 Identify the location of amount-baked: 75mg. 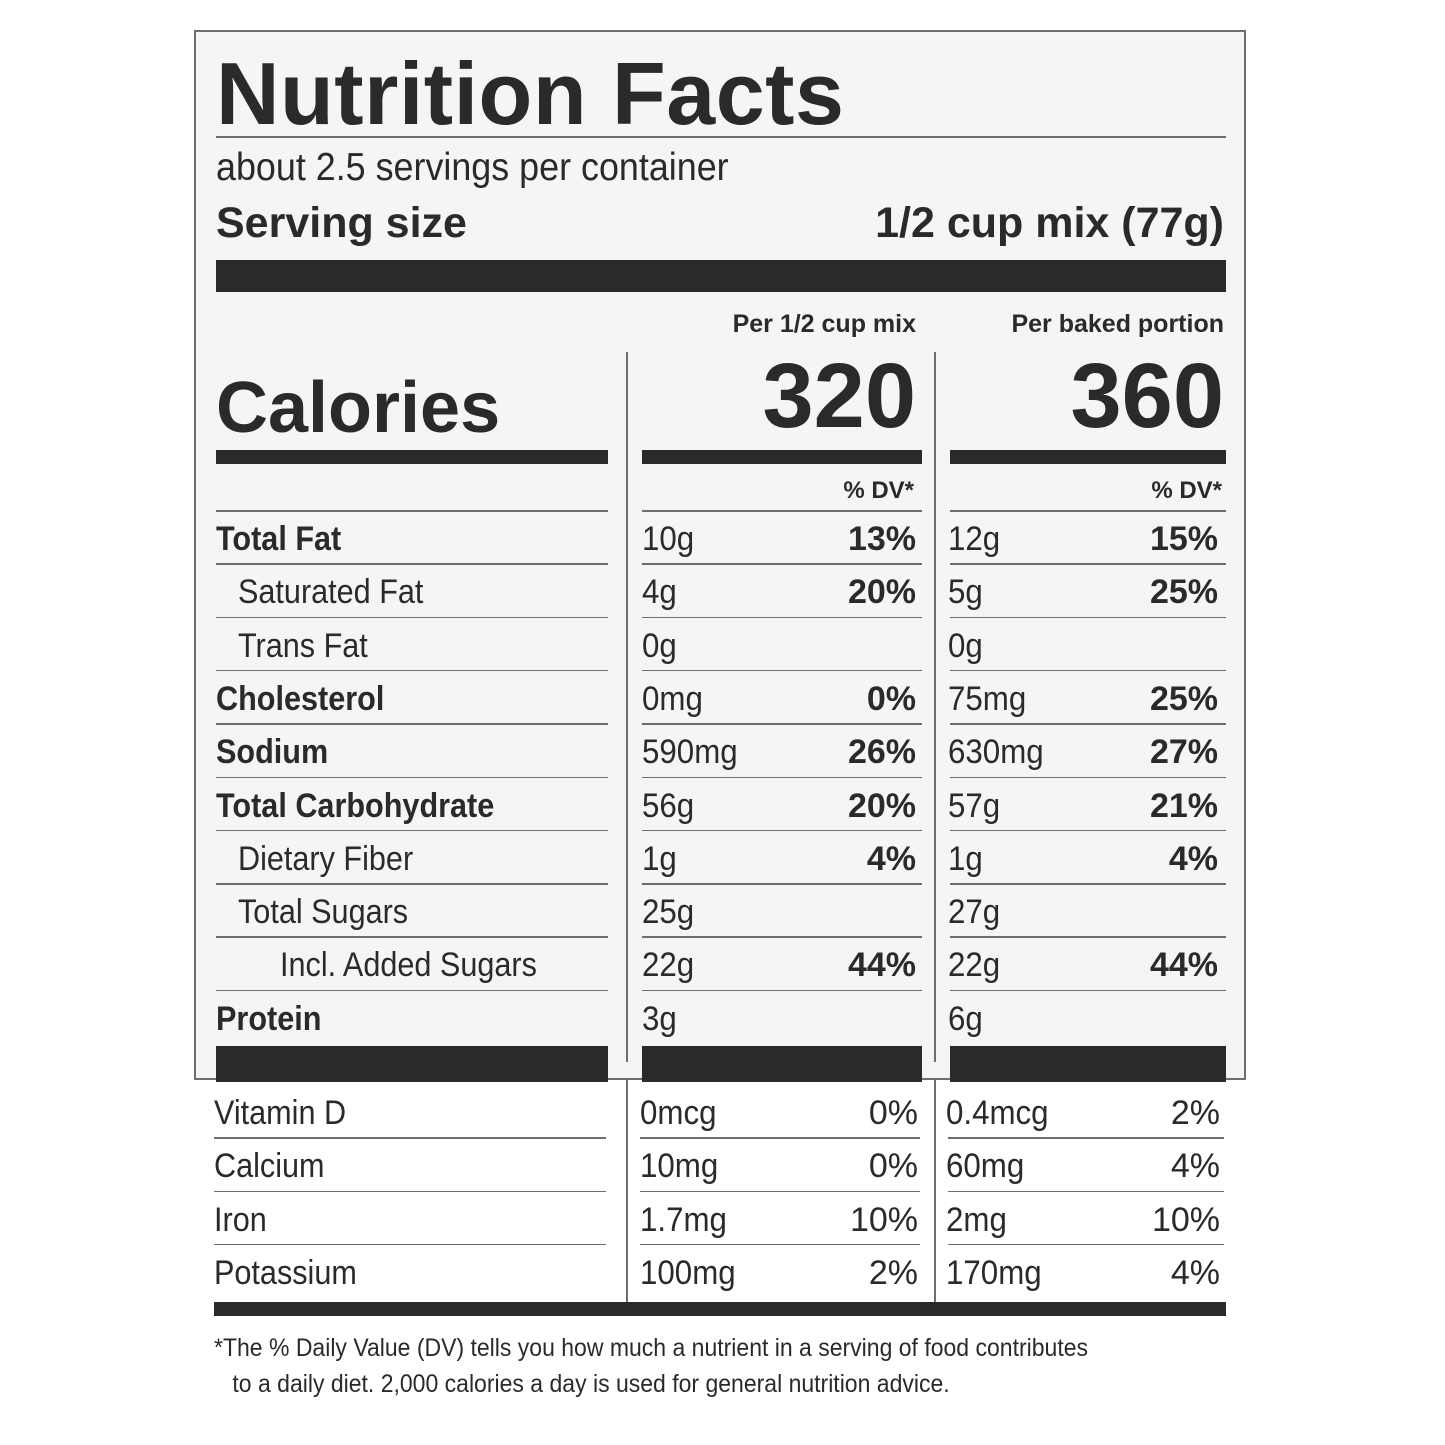
(987, 698).